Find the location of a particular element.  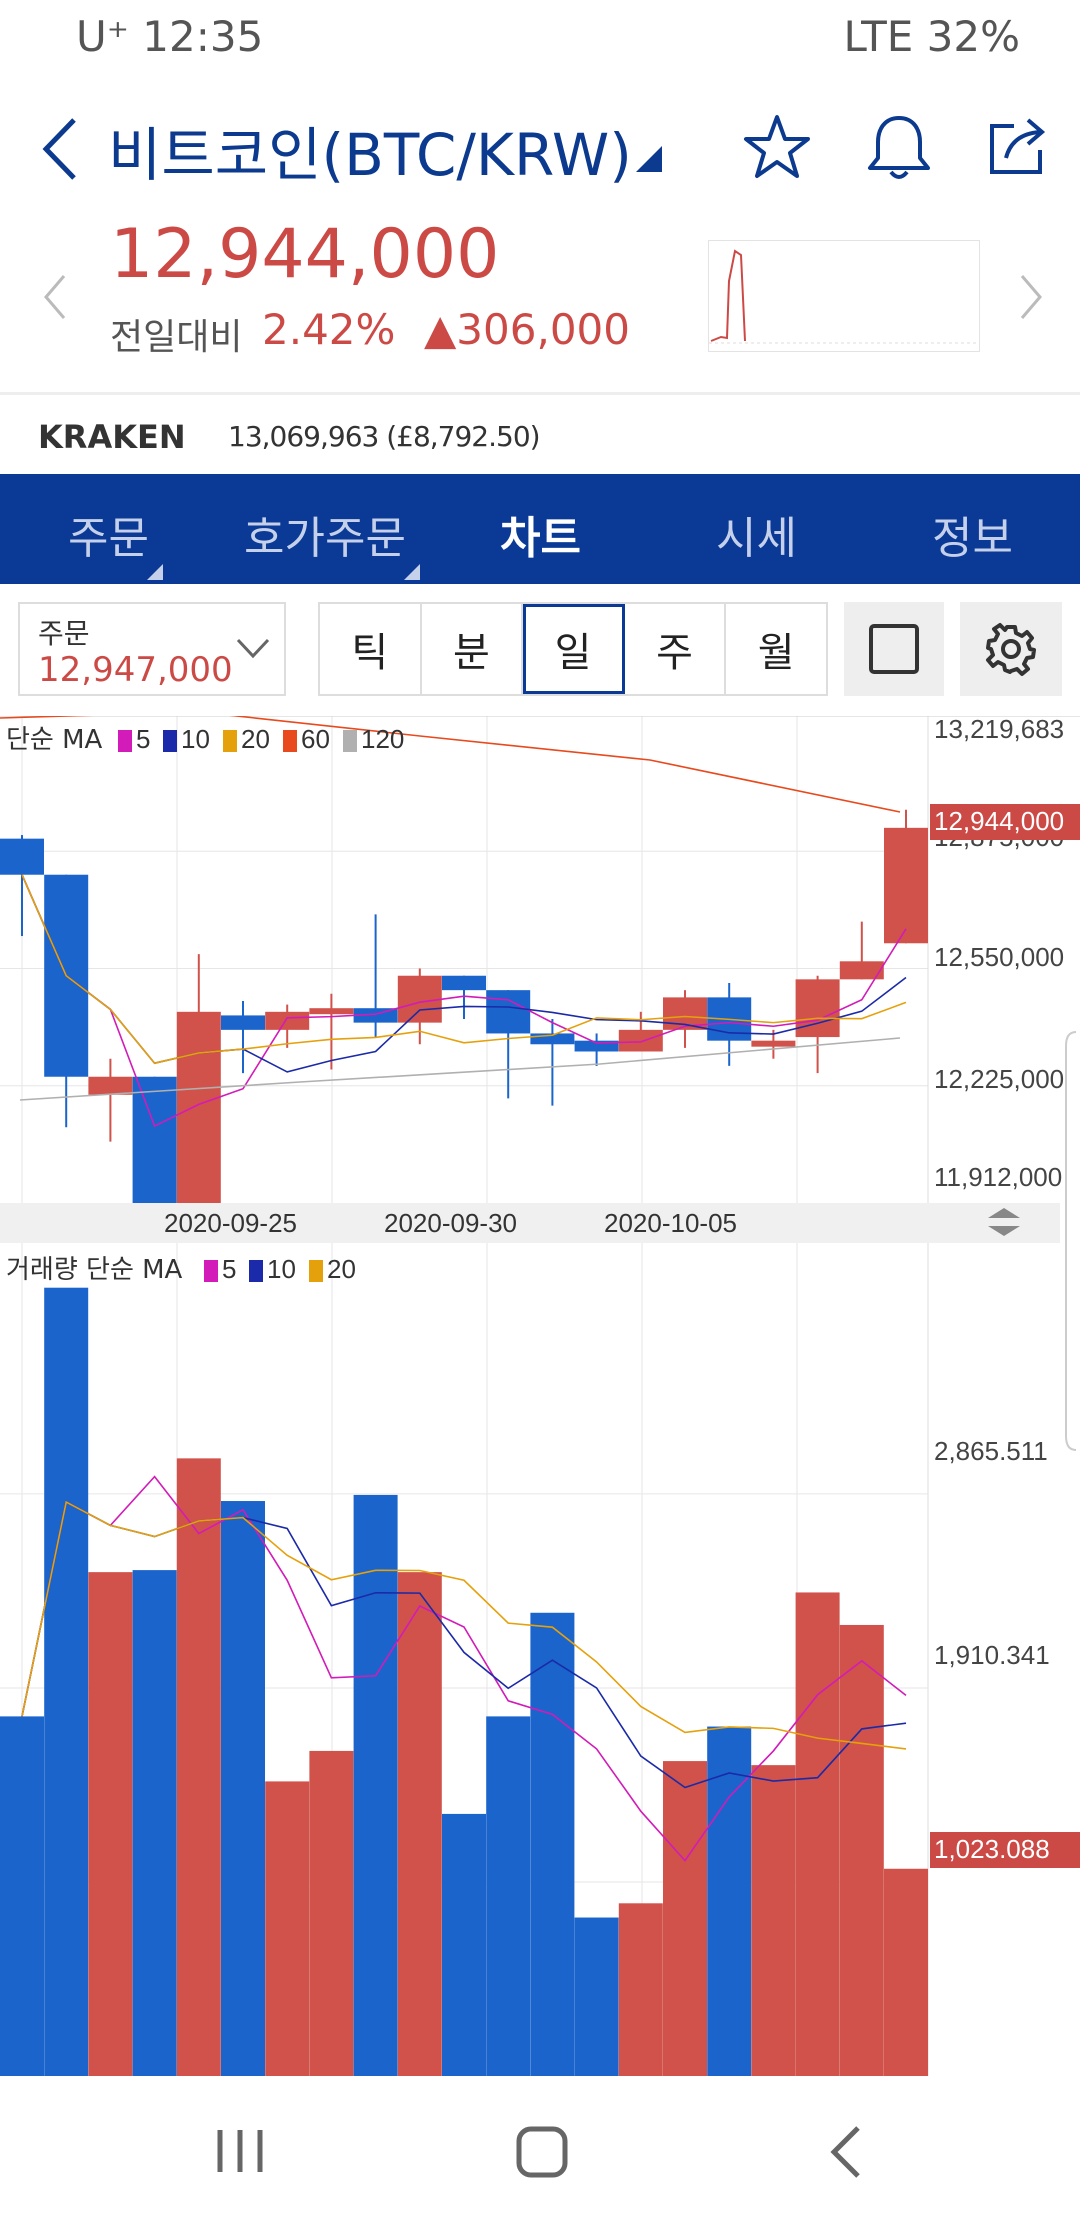

tab-chart: 차트 is located at coordinates (540, 534).